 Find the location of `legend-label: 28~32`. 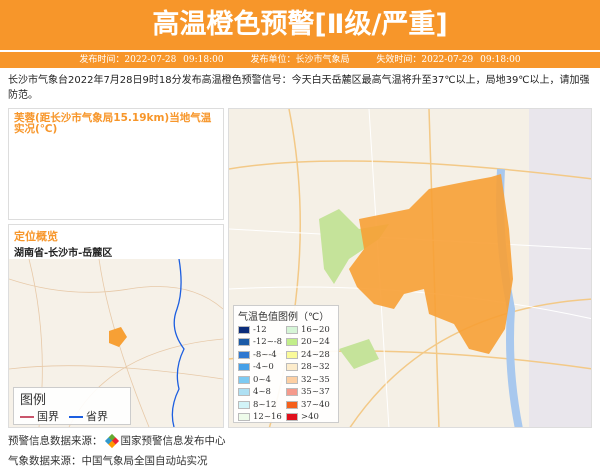

legend-label: 28~32 is located at coordinates (315, 367).